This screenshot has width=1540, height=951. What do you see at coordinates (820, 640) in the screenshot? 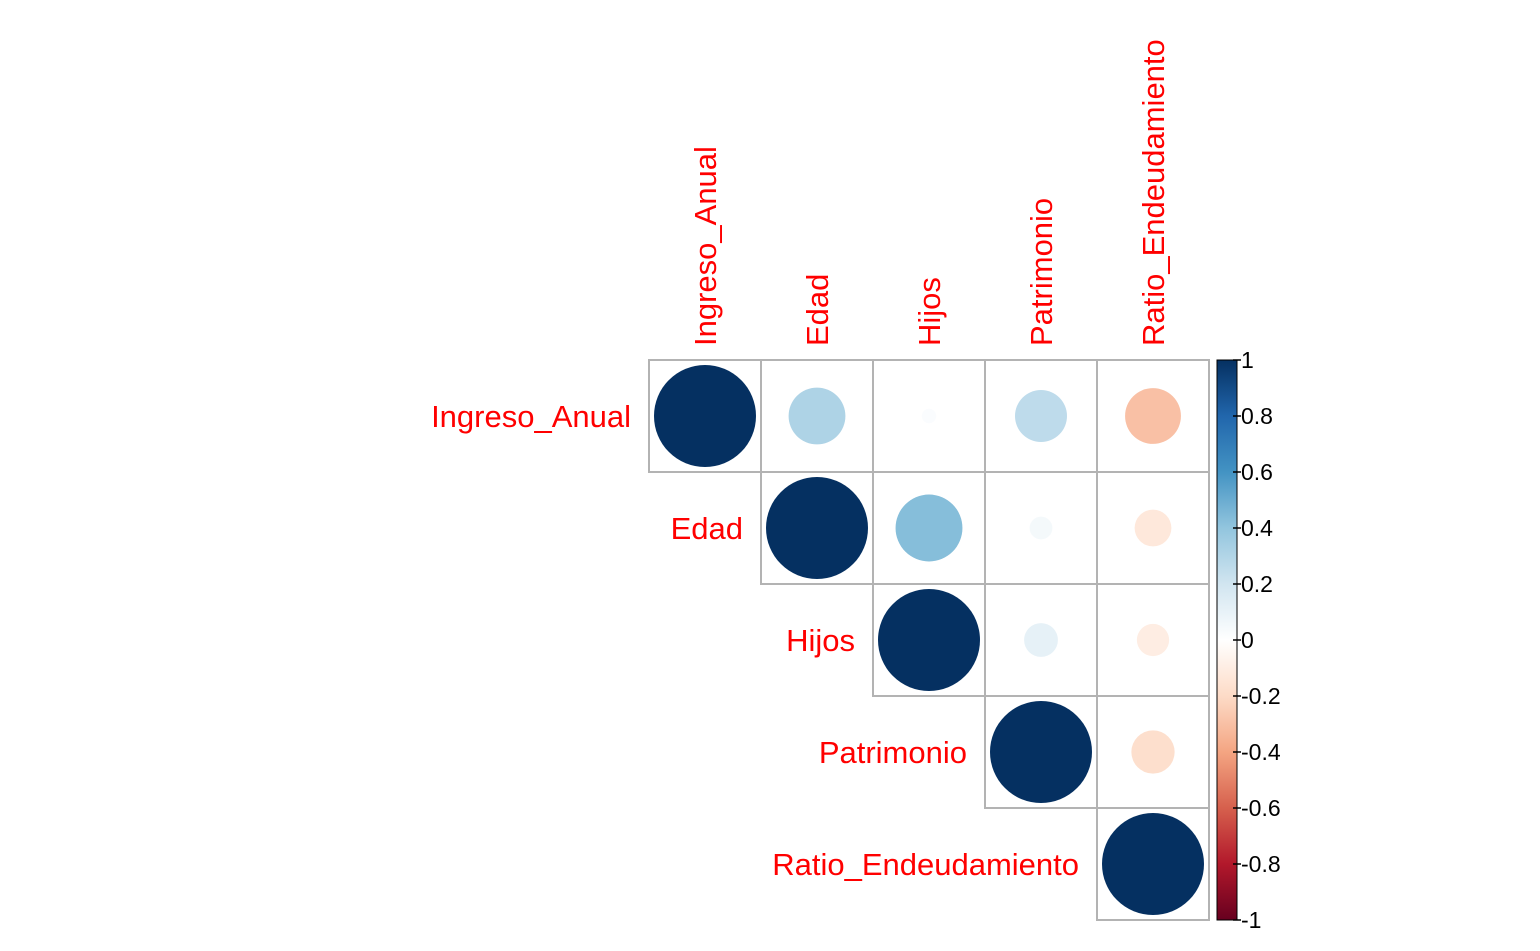
I see `row-label-Hijos: Hijos` at bounding box center [820, 640].